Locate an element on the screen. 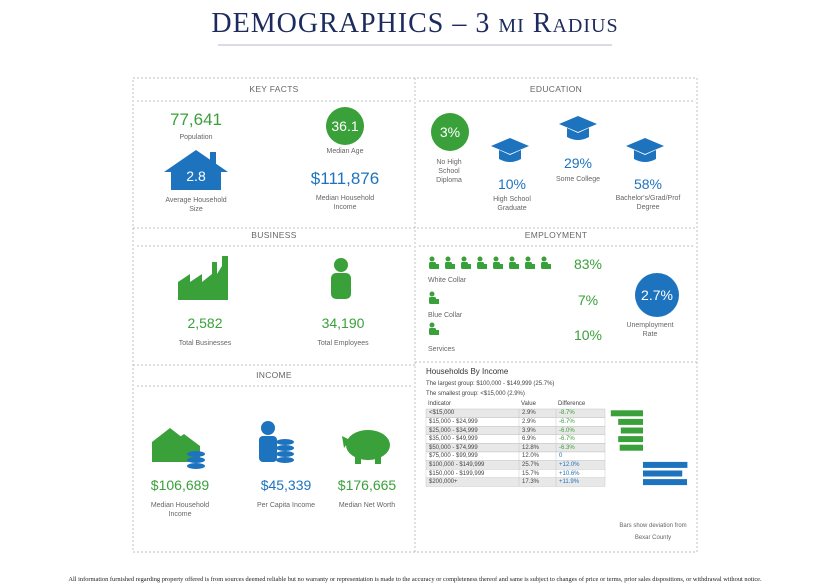  education-value: 3% is located at coordinates (450, 132).